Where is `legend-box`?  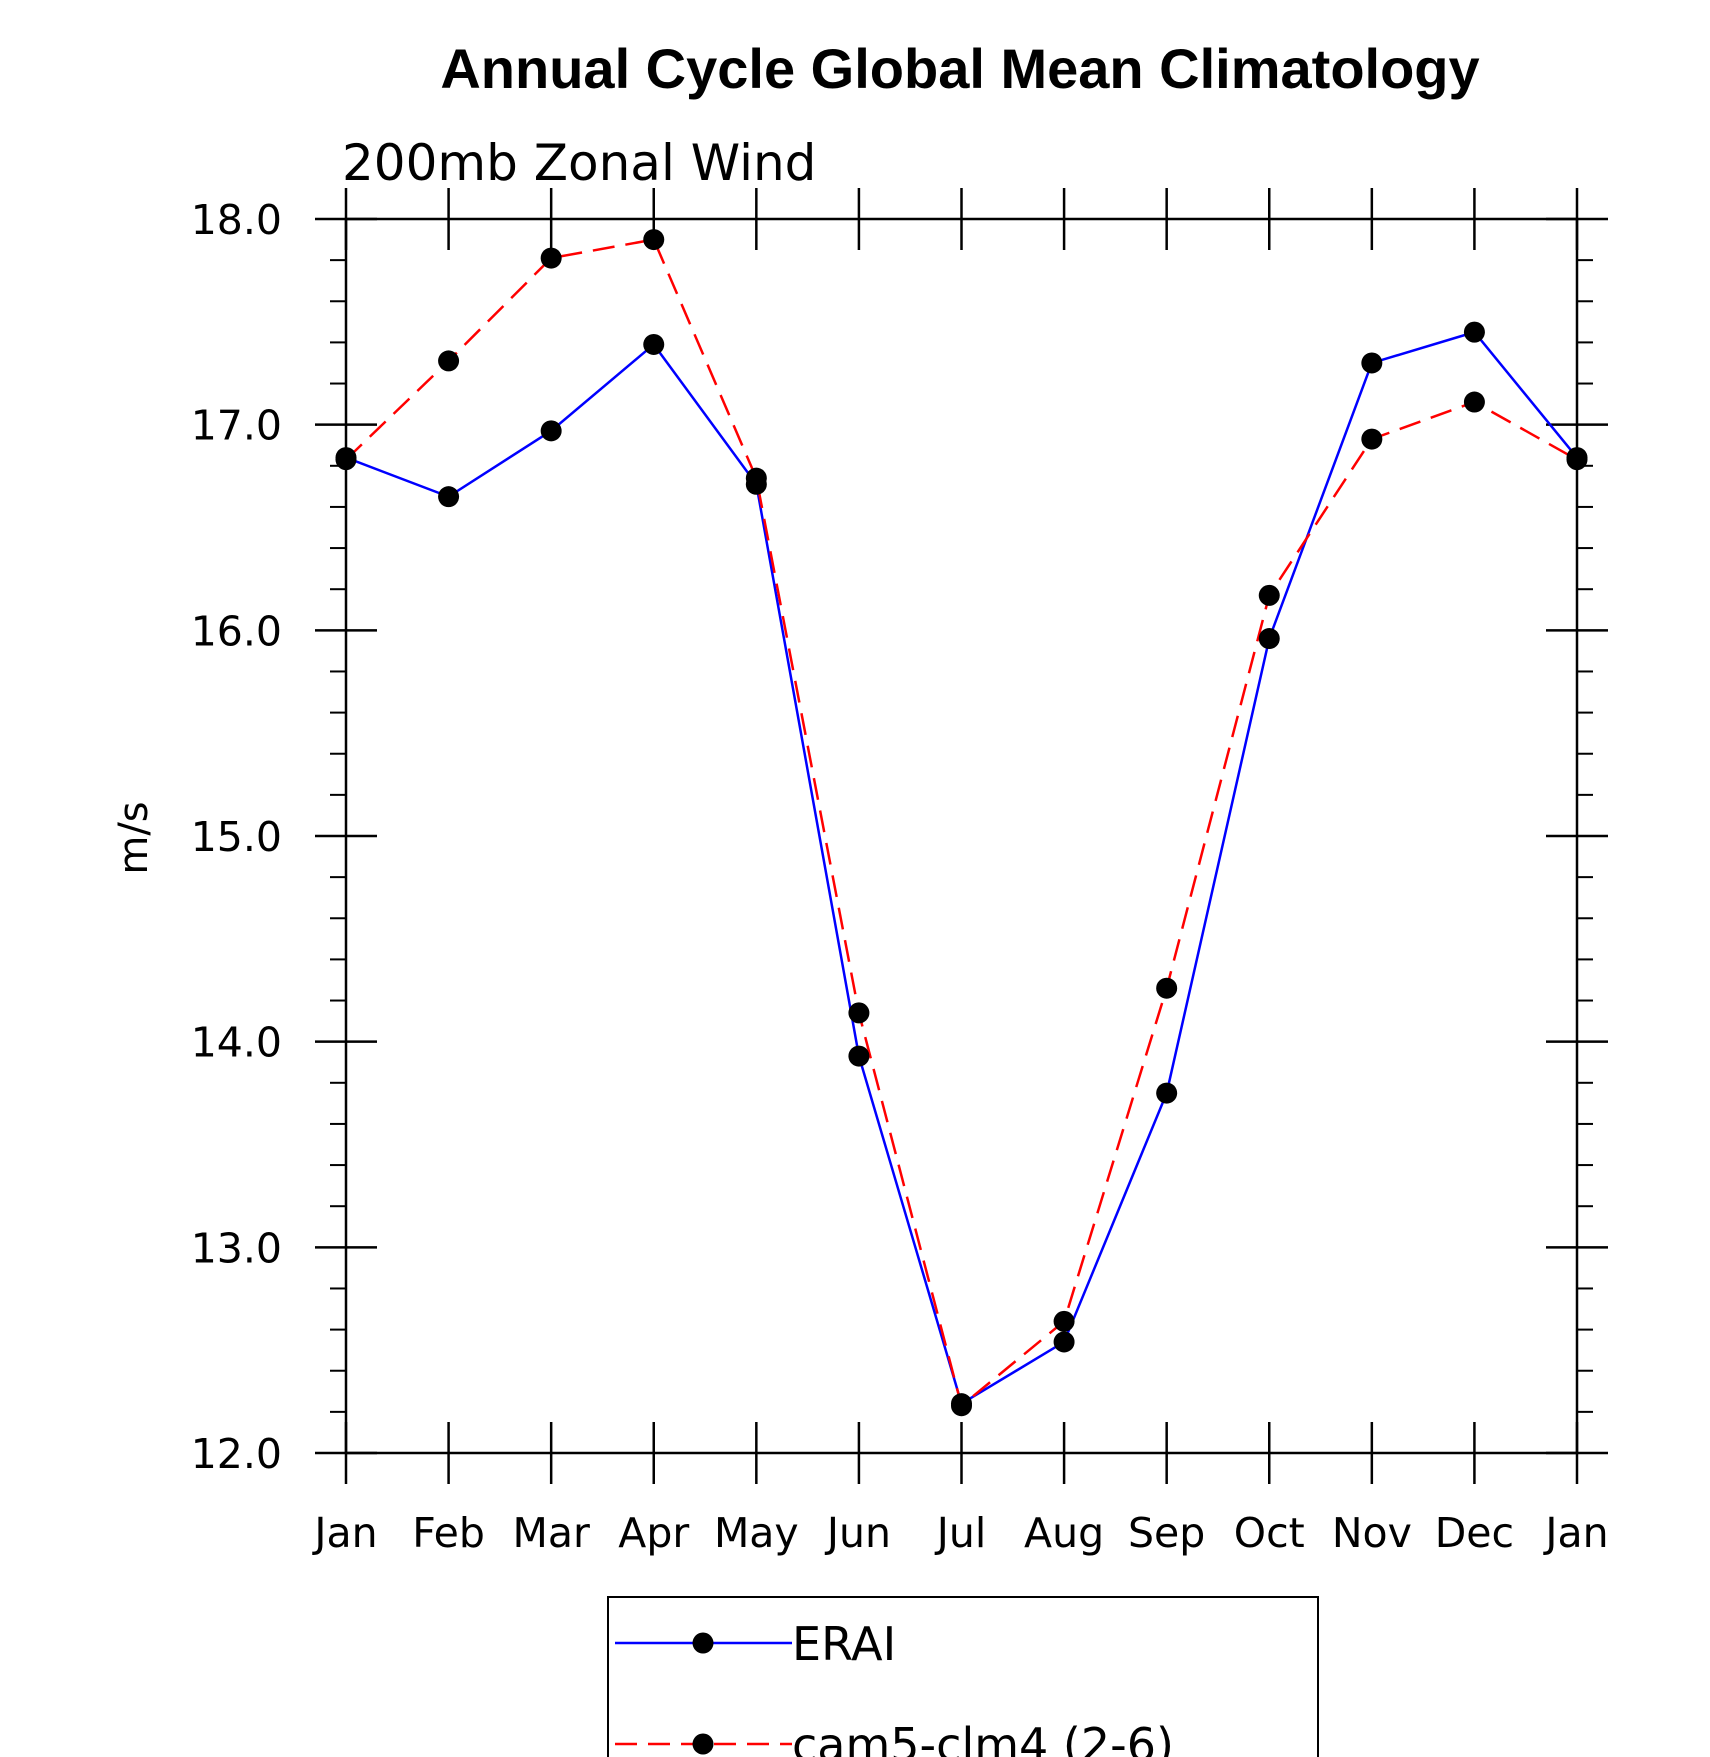
legend-box is located at coordinates (963, 1676).